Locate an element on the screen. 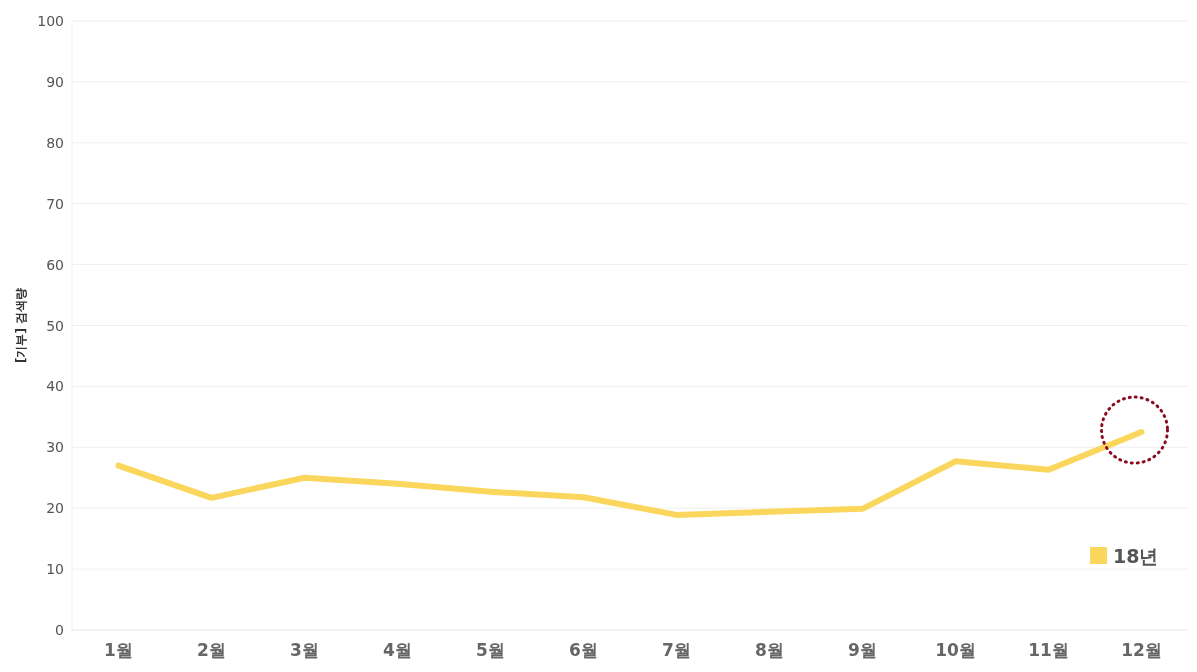  y-tick-label: 60 is located at coordinates (55, 264).